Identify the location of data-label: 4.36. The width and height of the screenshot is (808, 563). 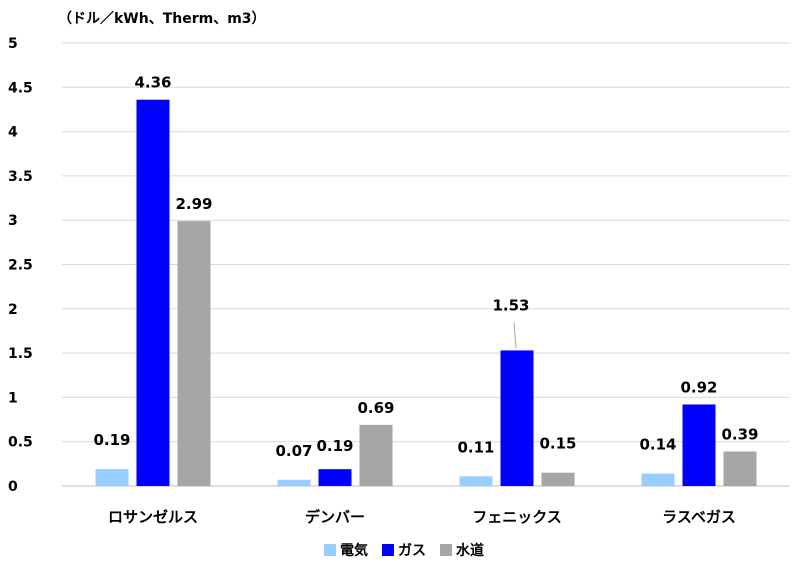
(152, 83).